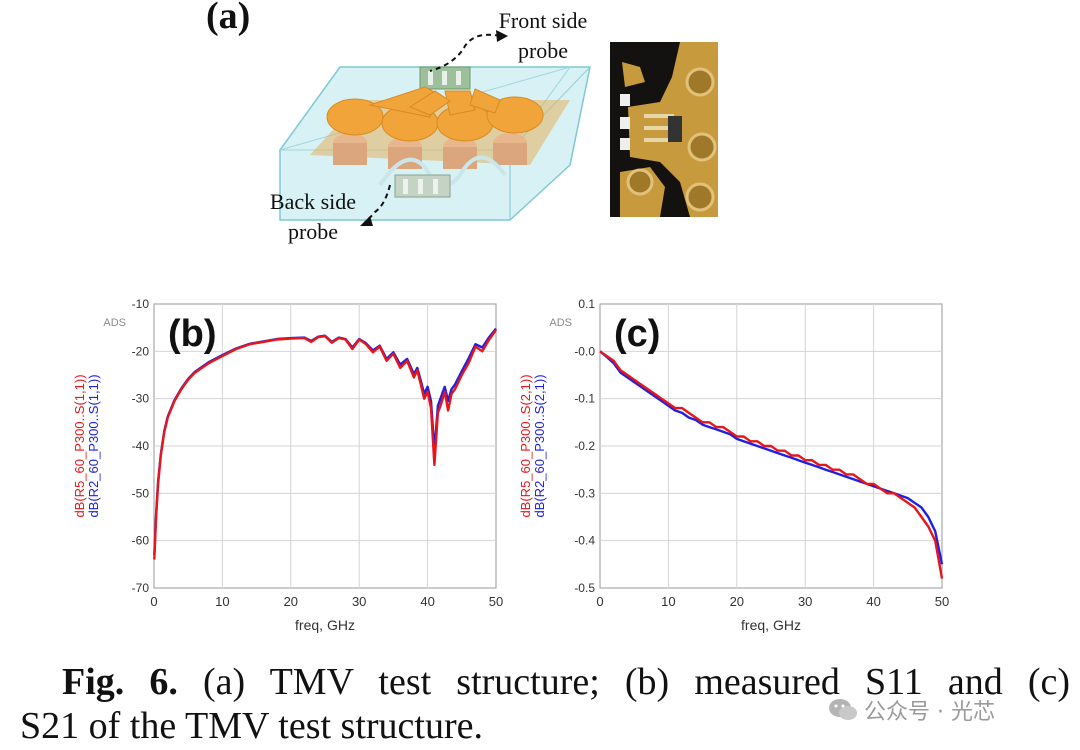 The image size is (1080, 750). Describe the element at coordinates (141, 541) in the screenshot. I see `y-tick-label: -60` at that location.